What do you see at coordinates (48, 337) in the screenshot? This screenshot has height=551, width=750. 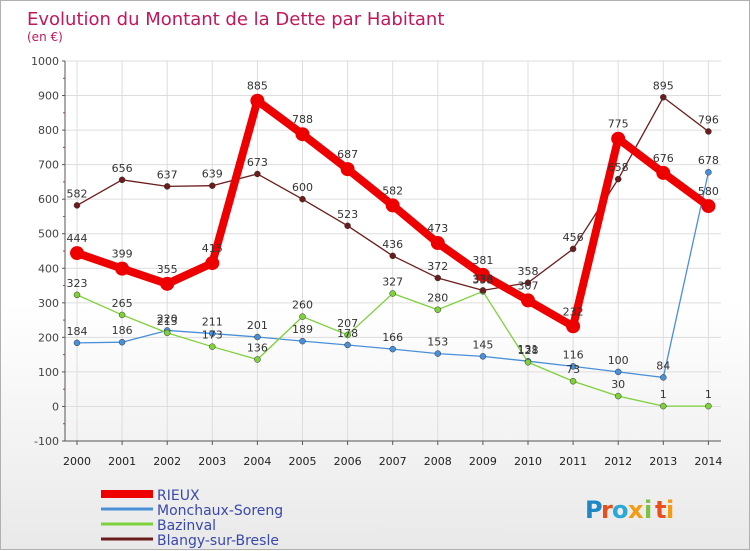 I see `y-tick-label: 200` at bounding box center [48, 337].